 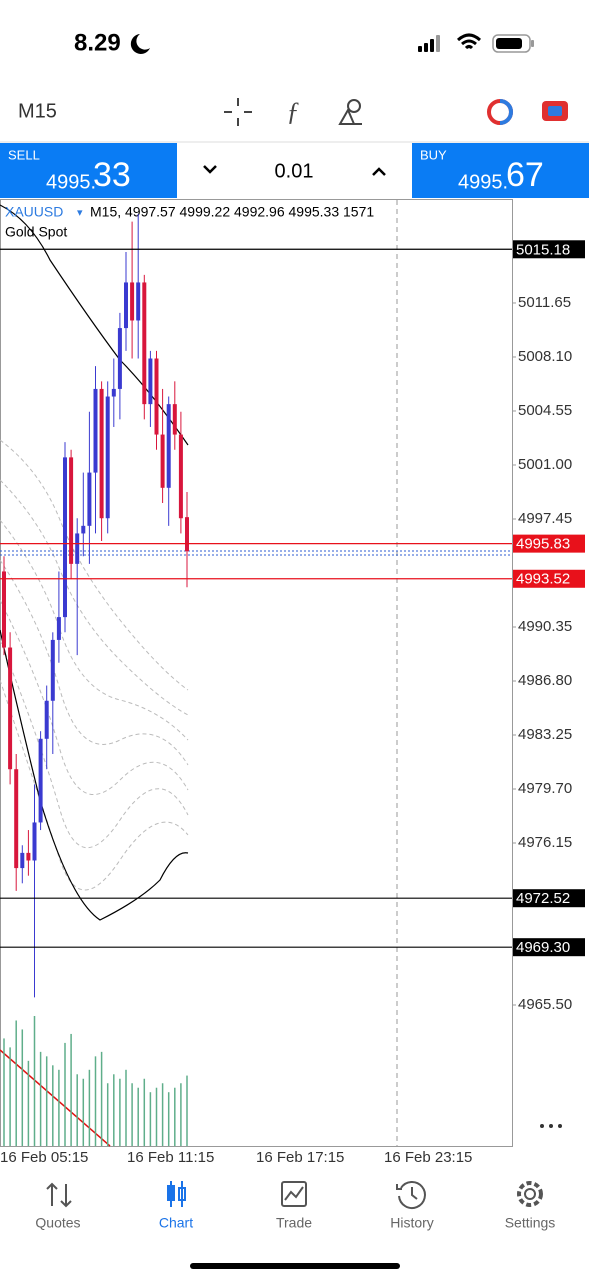 I want to click on chart-icon, so click(x=176, y=1194).